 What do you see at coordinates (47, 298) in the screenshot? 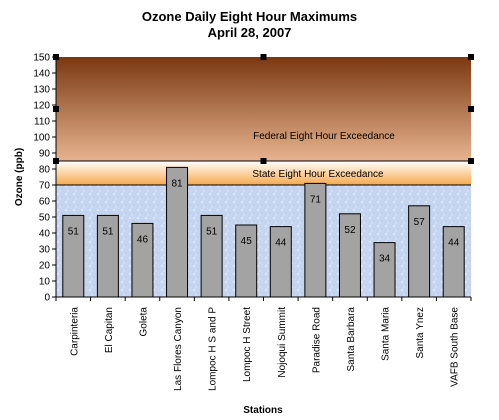
I see `y-tick-label: 0` at bounding box center [47, 298].